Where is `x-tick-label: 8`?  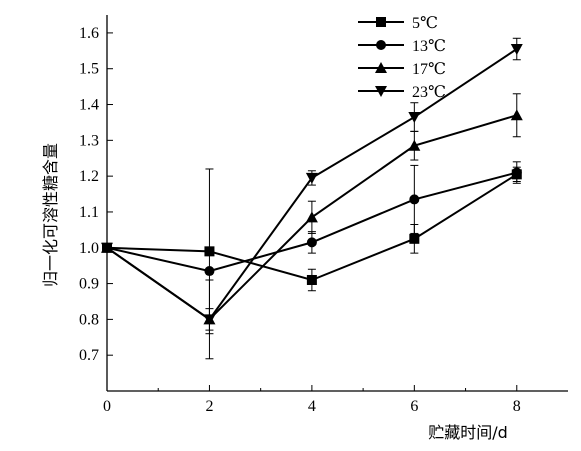 x-tick-label: 8 is located at coordinates (517, 406).